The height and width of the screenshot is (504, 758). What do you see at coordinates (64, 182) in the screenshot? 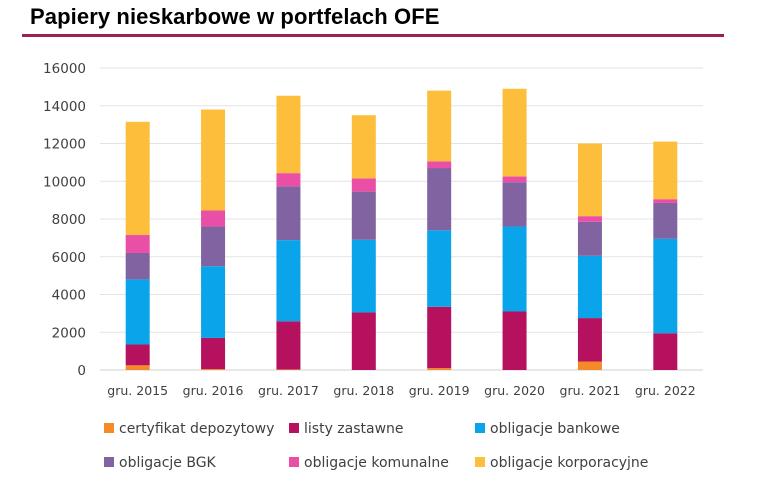
I see `y-tick-label: 10000` at bounding box center [64, 182].